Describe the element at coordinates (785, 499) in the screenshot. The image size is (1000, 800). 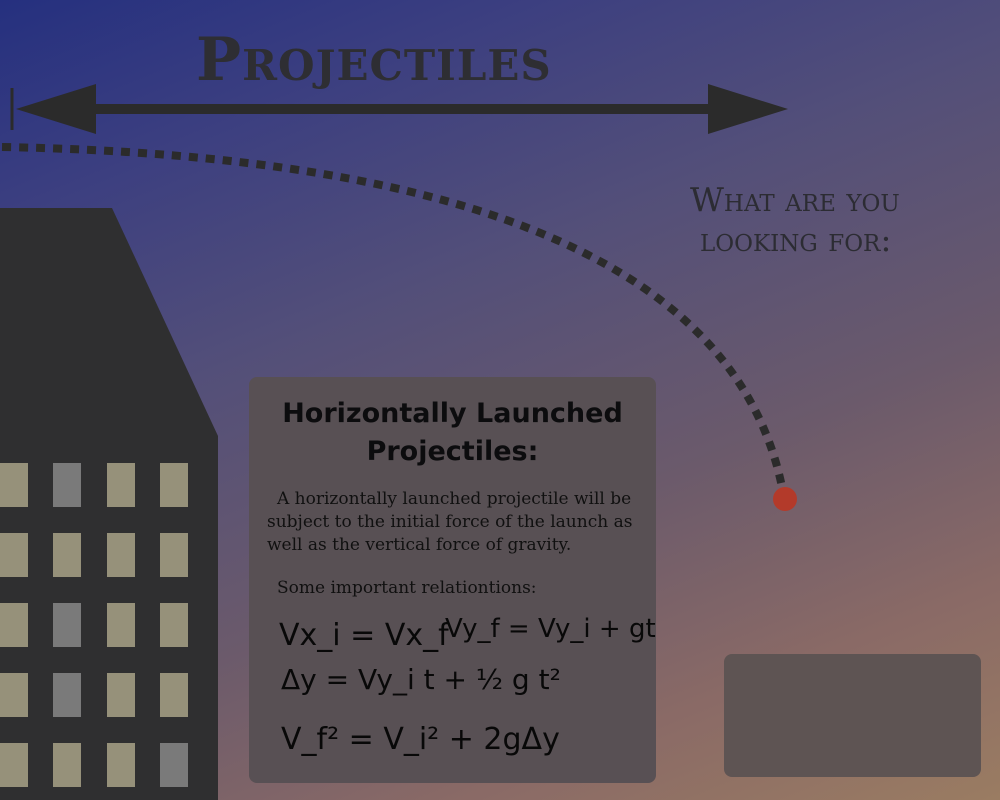
I see `projectile-ball-icon` at that location.